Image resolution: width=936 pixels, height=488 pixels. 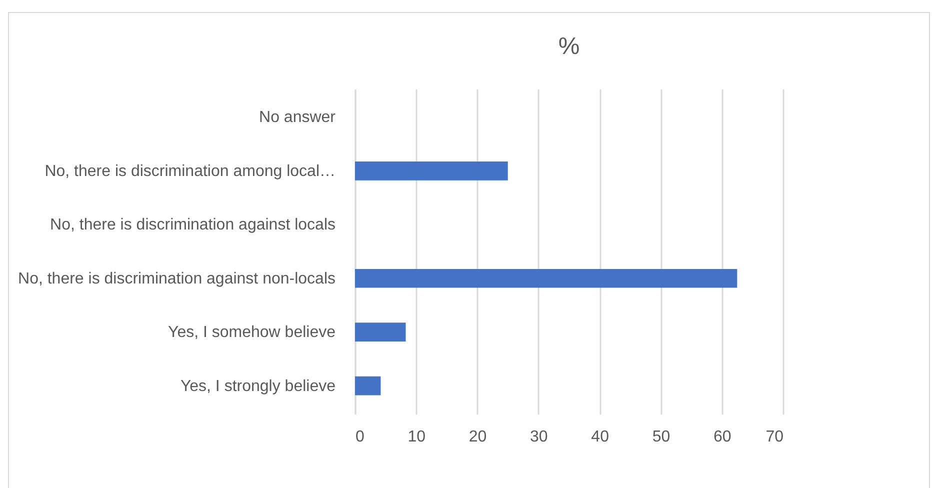 I want to click on x-tick-label: 30, so click(x=539, y=437).